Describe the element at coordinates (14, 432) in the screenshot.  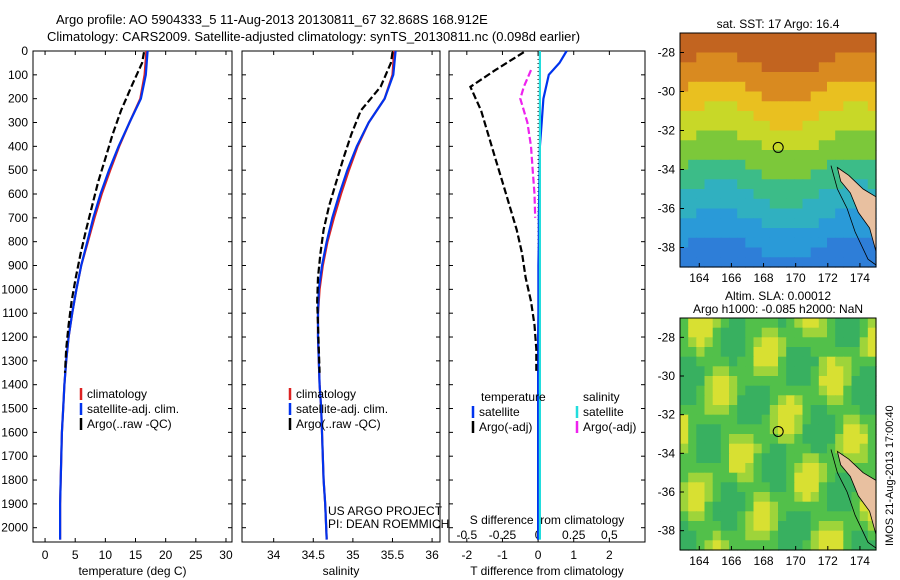
I see `depth-tick-label: 1600` at that location.